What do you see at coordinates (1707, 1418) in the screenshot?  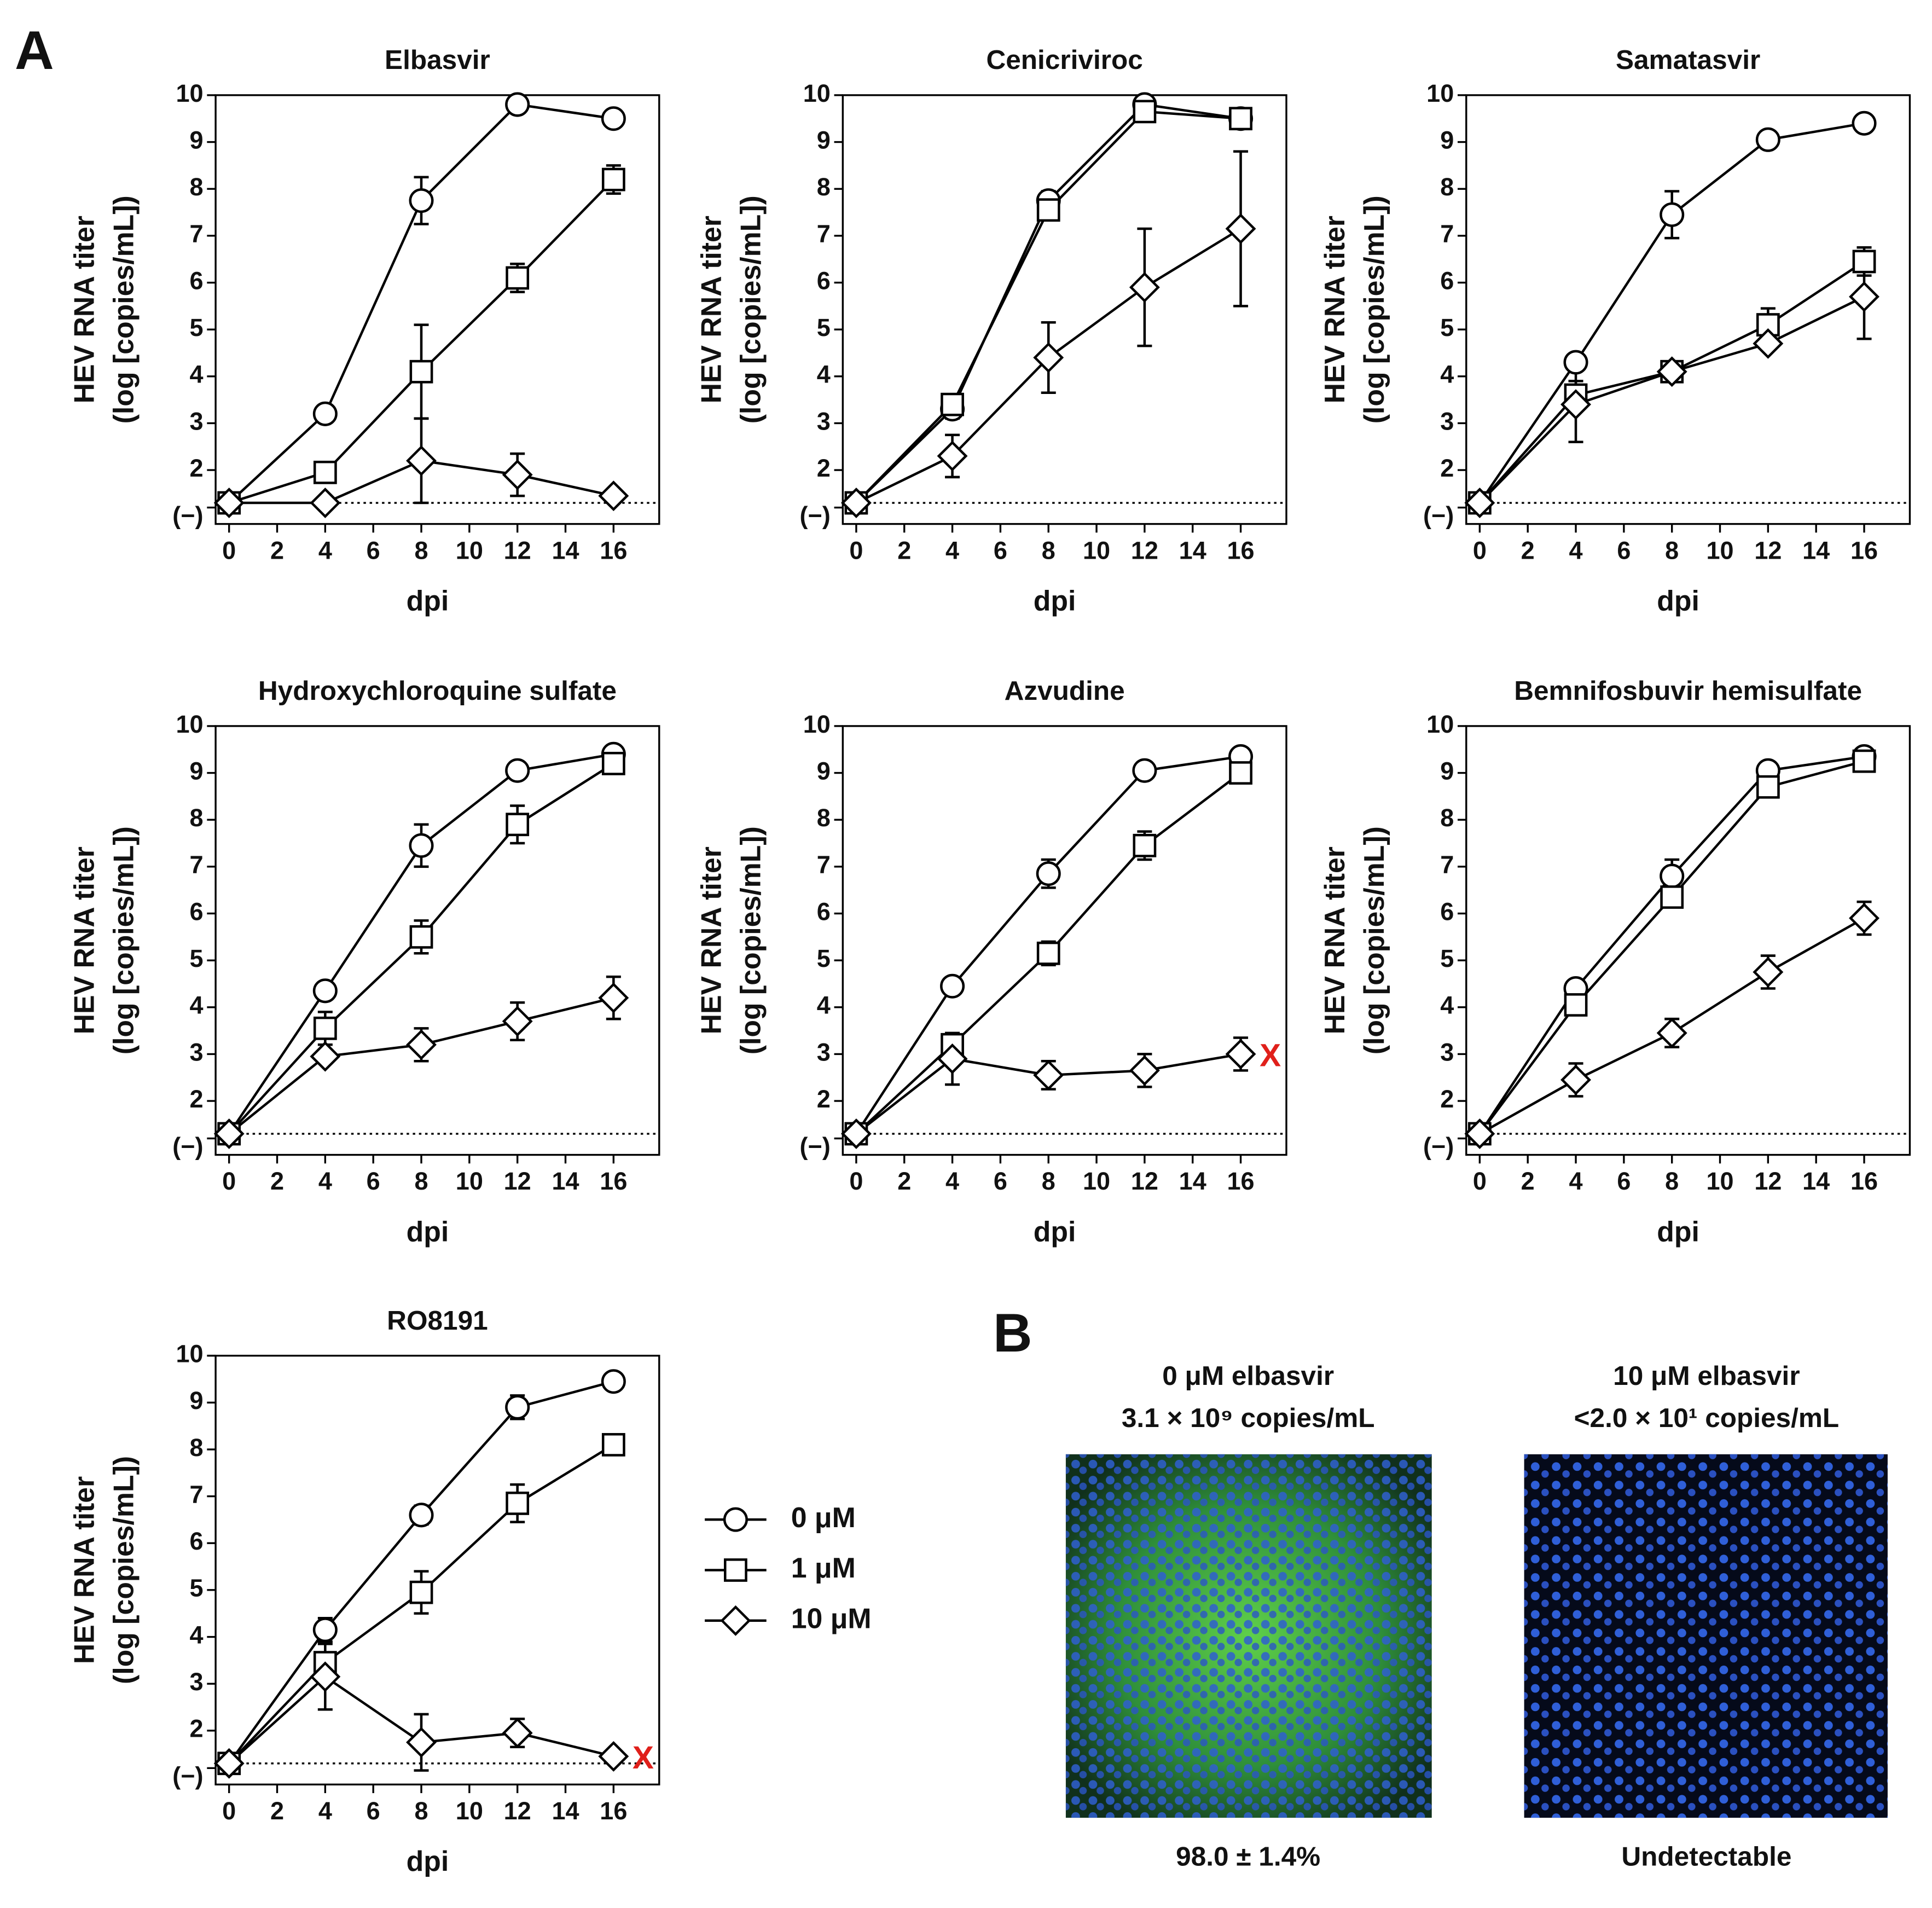 I see `image-titer: <2.0 × 10¹ copies/mL` at bounding box center [1707, 1418].